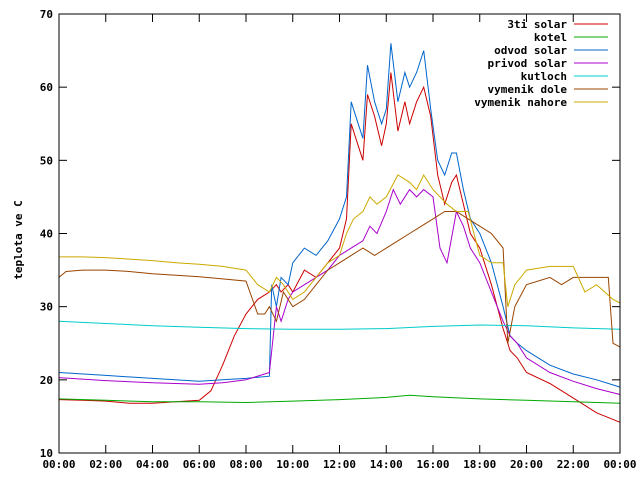  Describe the element at coordinates (550, 37) in the screenshot. I see `legend-label: kotel` at that location.